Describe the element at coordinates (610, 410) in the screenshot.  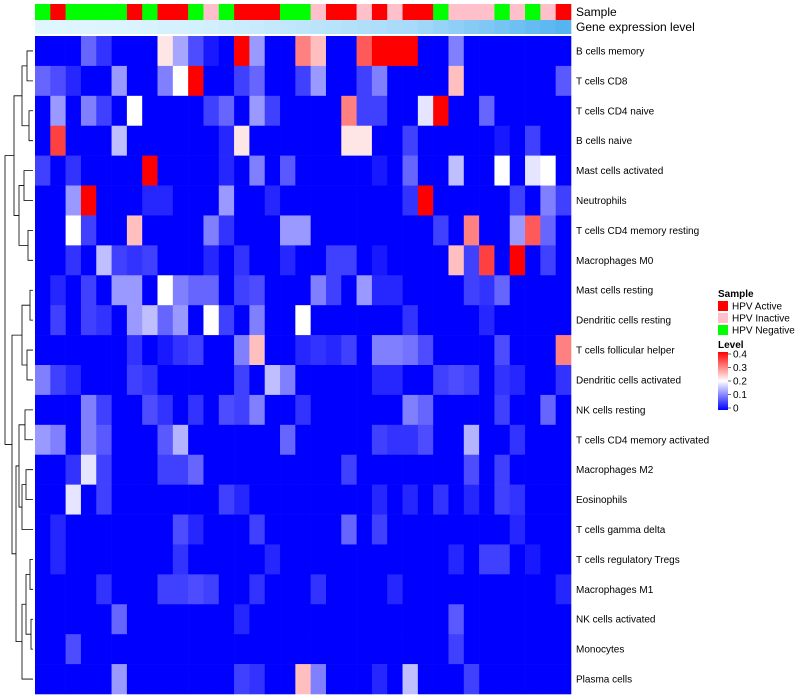
I see `row-label: NK cells resting` at that location.